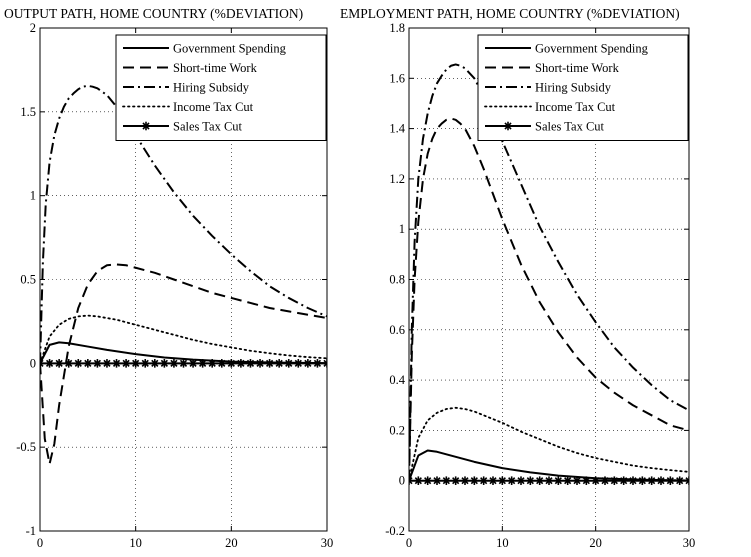  I want to click on y-tick-label: 1.4, so click(397, 129).